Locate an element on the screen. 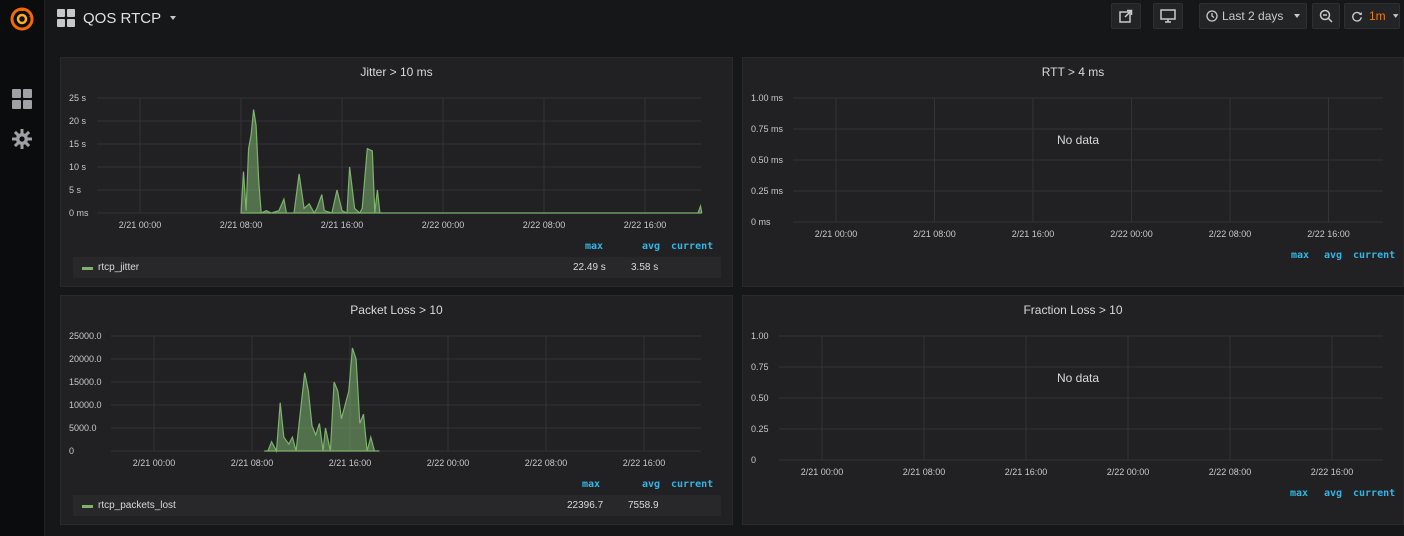 The width and height of the screenshot is (1404, 536). legend-max-value: 22.49 s is located at coordinates (589, 267).